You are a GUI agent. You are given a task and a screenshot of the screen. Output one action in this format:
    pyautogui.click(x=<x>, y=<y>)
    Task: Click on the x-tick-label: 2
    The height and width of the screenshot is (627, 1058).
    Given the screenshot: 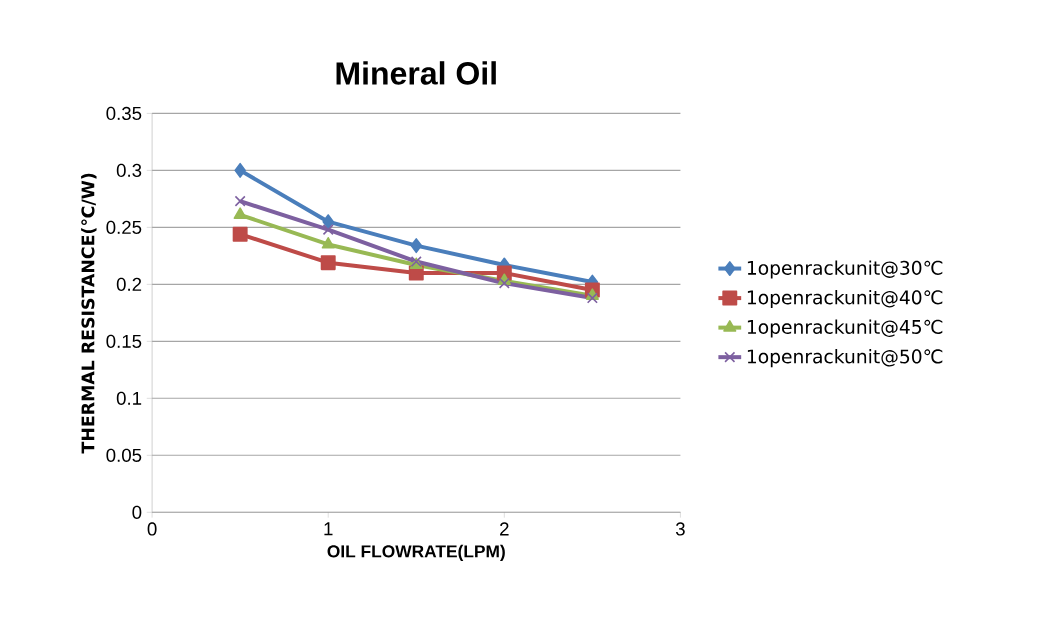 What is the action you would take?
    pyautogui.click(x=504, y=529)
    